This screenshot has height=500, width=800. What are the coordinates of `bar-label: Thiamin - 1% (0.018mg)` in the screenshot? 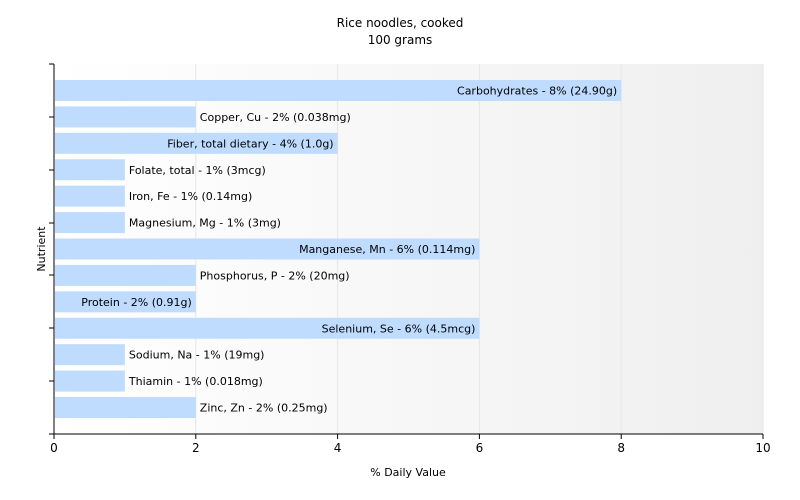 It's located at (195, 381).